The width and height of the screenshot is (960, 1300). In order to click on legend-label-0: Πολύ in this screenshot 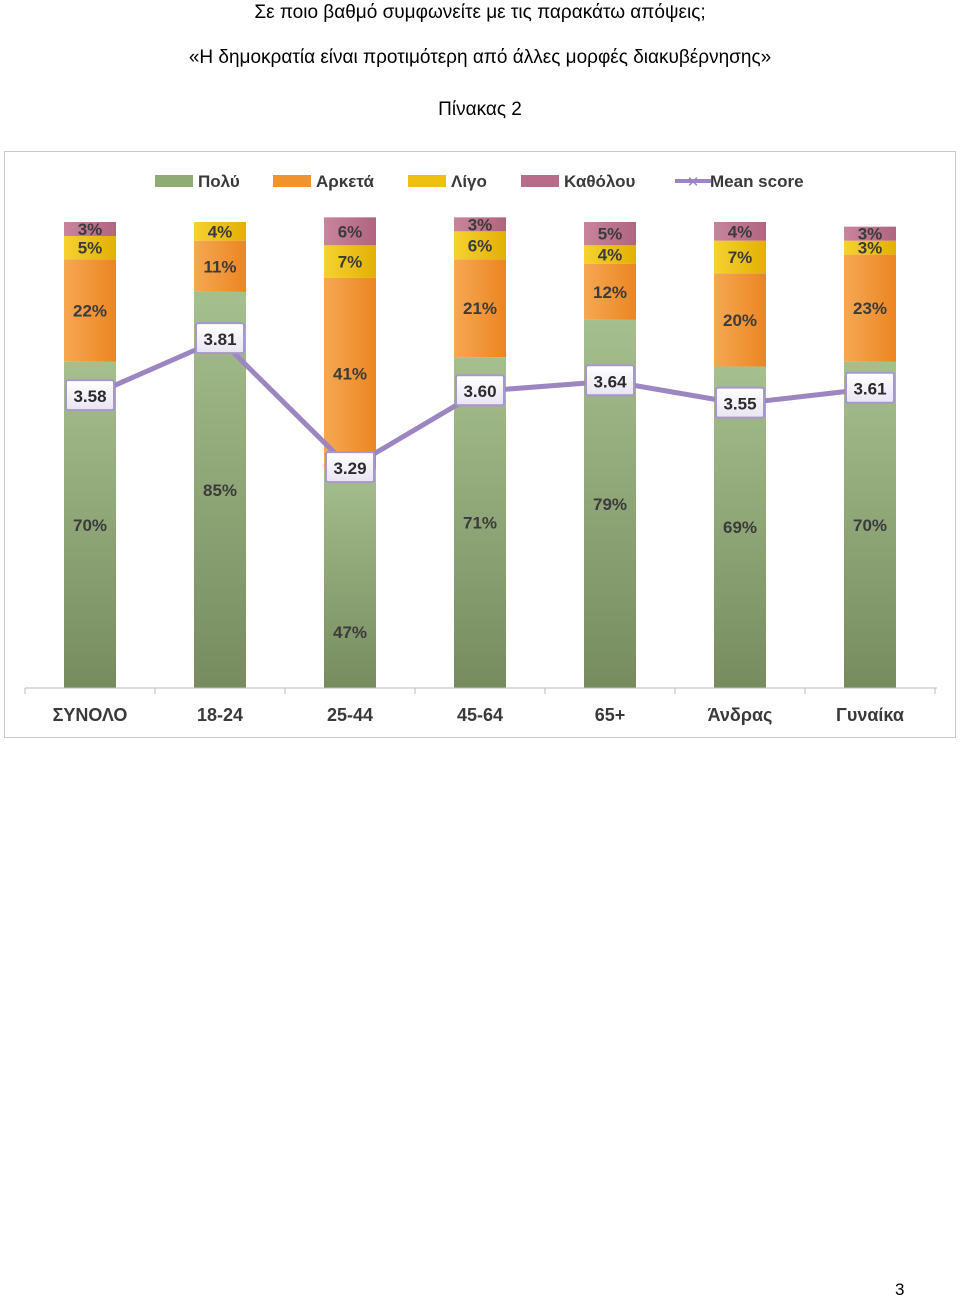, I will do `click(219, 181)`.